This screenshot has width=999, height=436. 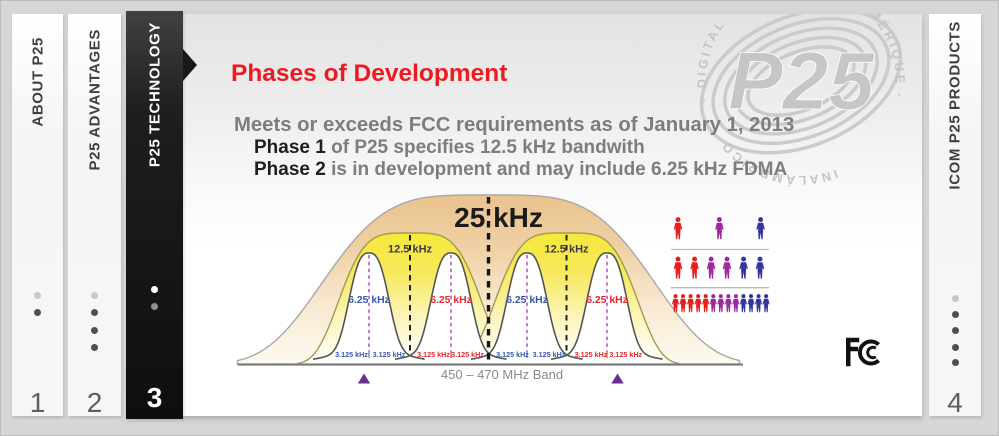 What do you see at coordinates (498, 217) in the screenshot?
I see `svg-text: 25 kHz` at bounding box center [498, 217].